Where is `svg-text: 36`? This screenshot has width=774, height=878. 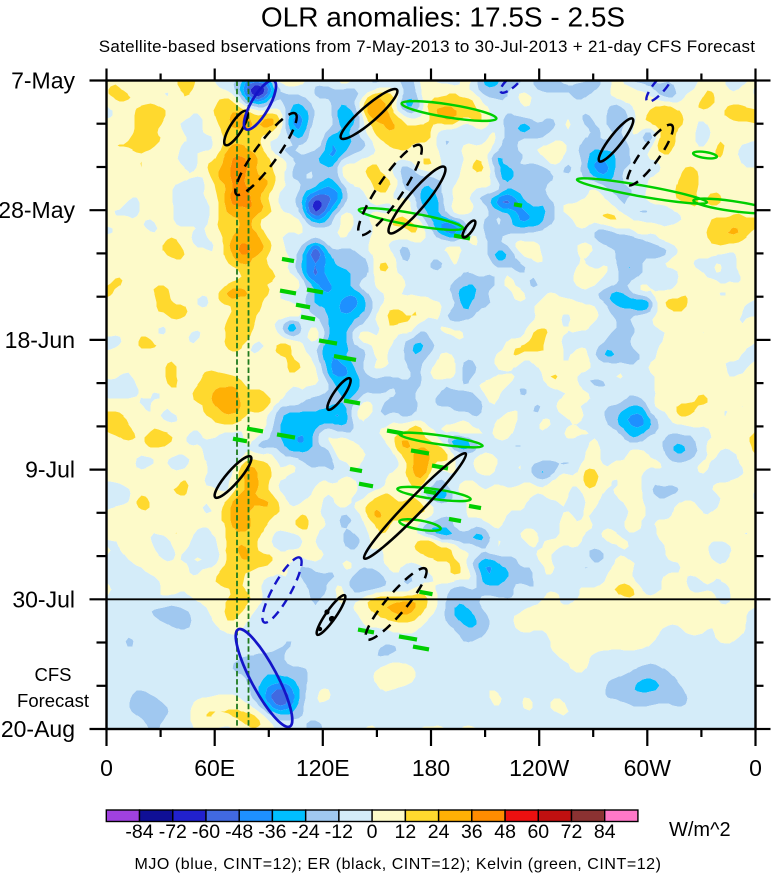
svg-text: 36 is located at coordinates (472, 832).